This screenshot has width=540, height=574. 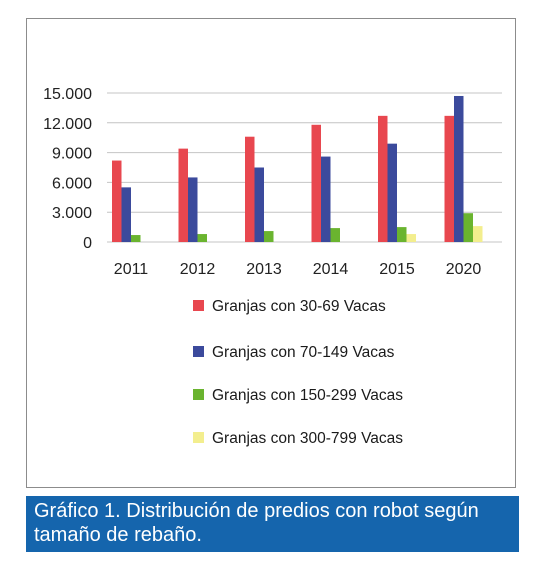 I want to click on y-tick-label: 9.000, so click(x=72, y=154).